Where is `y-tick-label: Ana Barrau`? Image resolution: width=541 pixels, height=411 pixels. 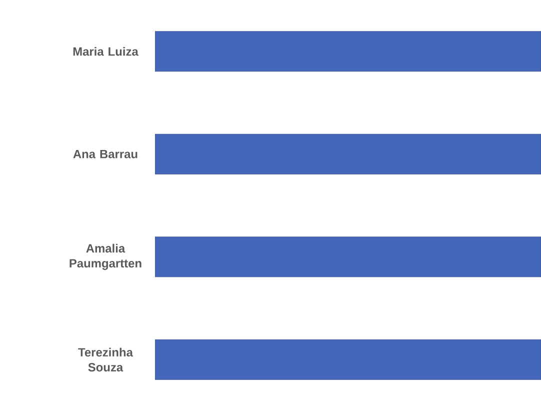 y-tick-label: Ana Barrau is located at coordinates (105, 154).